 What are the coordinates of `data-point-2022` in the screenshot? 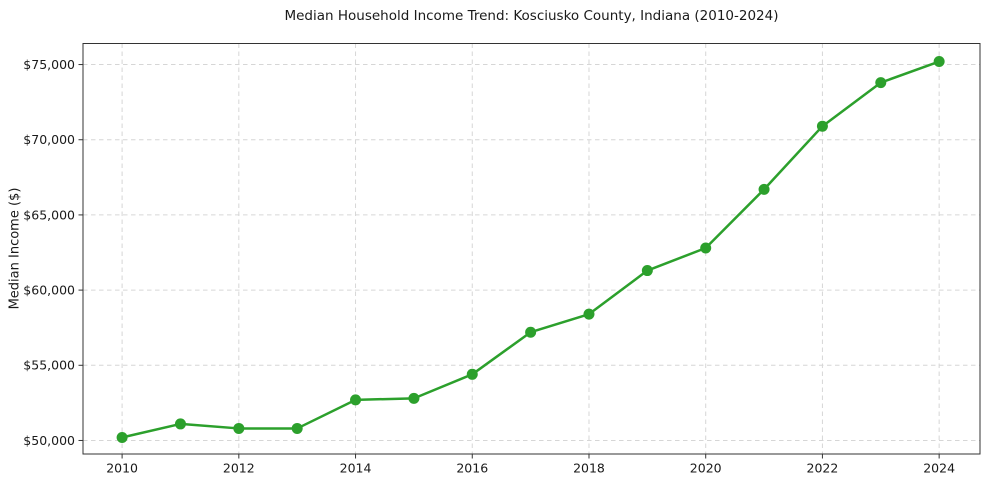 It's located at (822, 126).